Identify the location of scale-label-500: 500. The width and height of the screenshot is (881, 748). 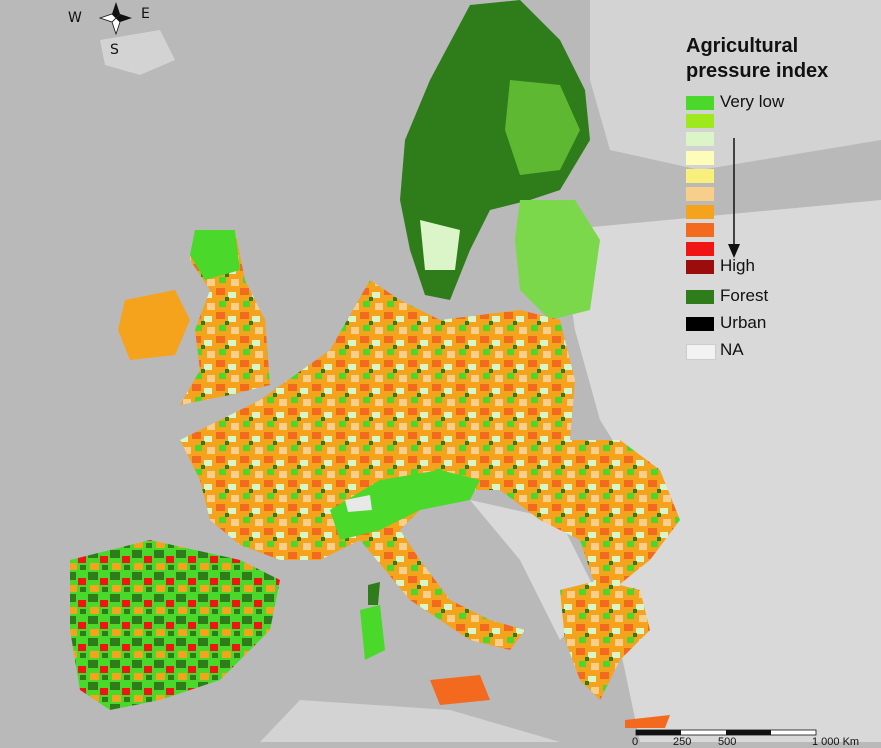
(727, 742).